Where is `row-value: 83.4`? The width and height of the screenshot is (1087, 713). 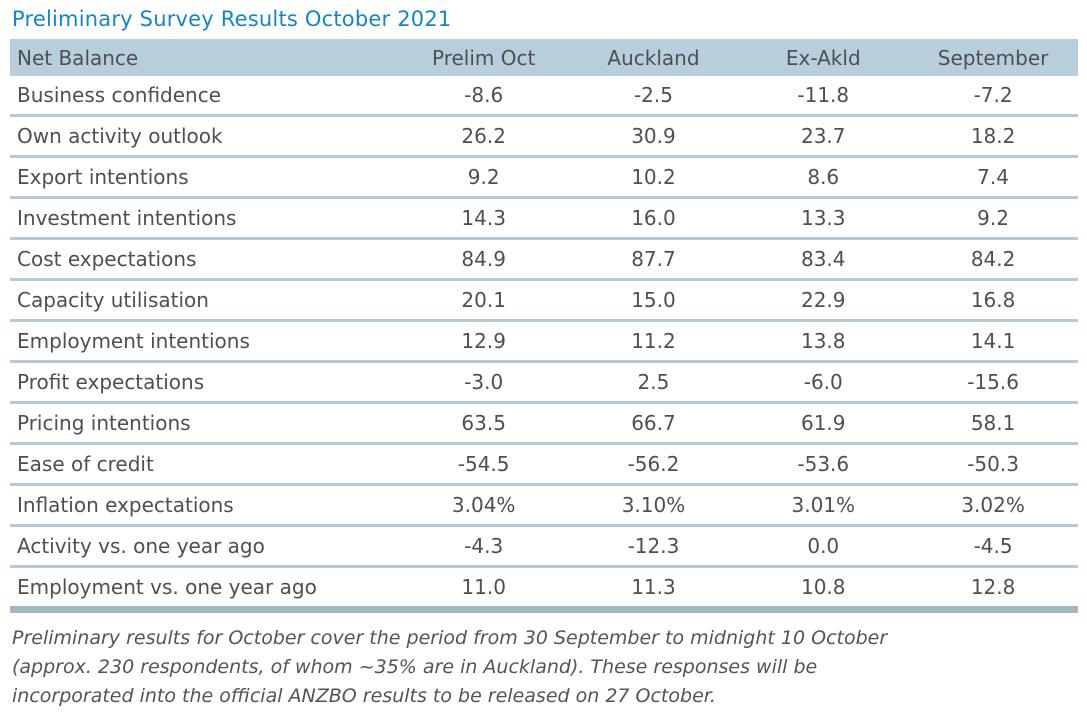
row-value: 83.4 is located at coordinates (823, 259).